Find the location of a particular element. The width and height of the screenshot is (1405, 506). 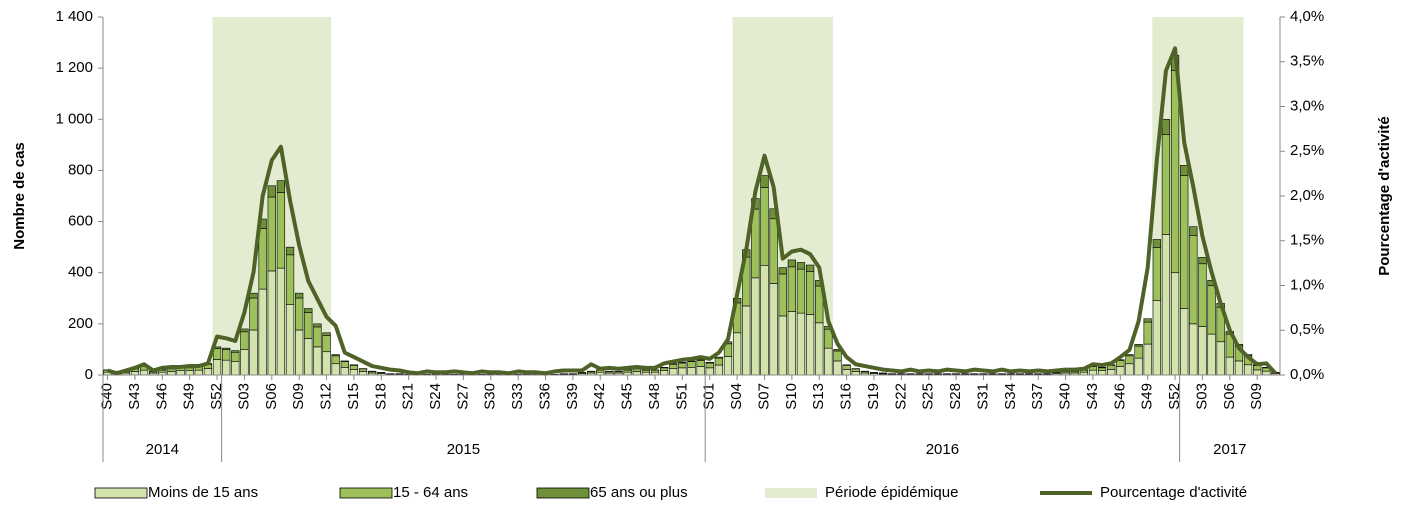

x-tick-label: S46 is located at coordinates (161, 396).